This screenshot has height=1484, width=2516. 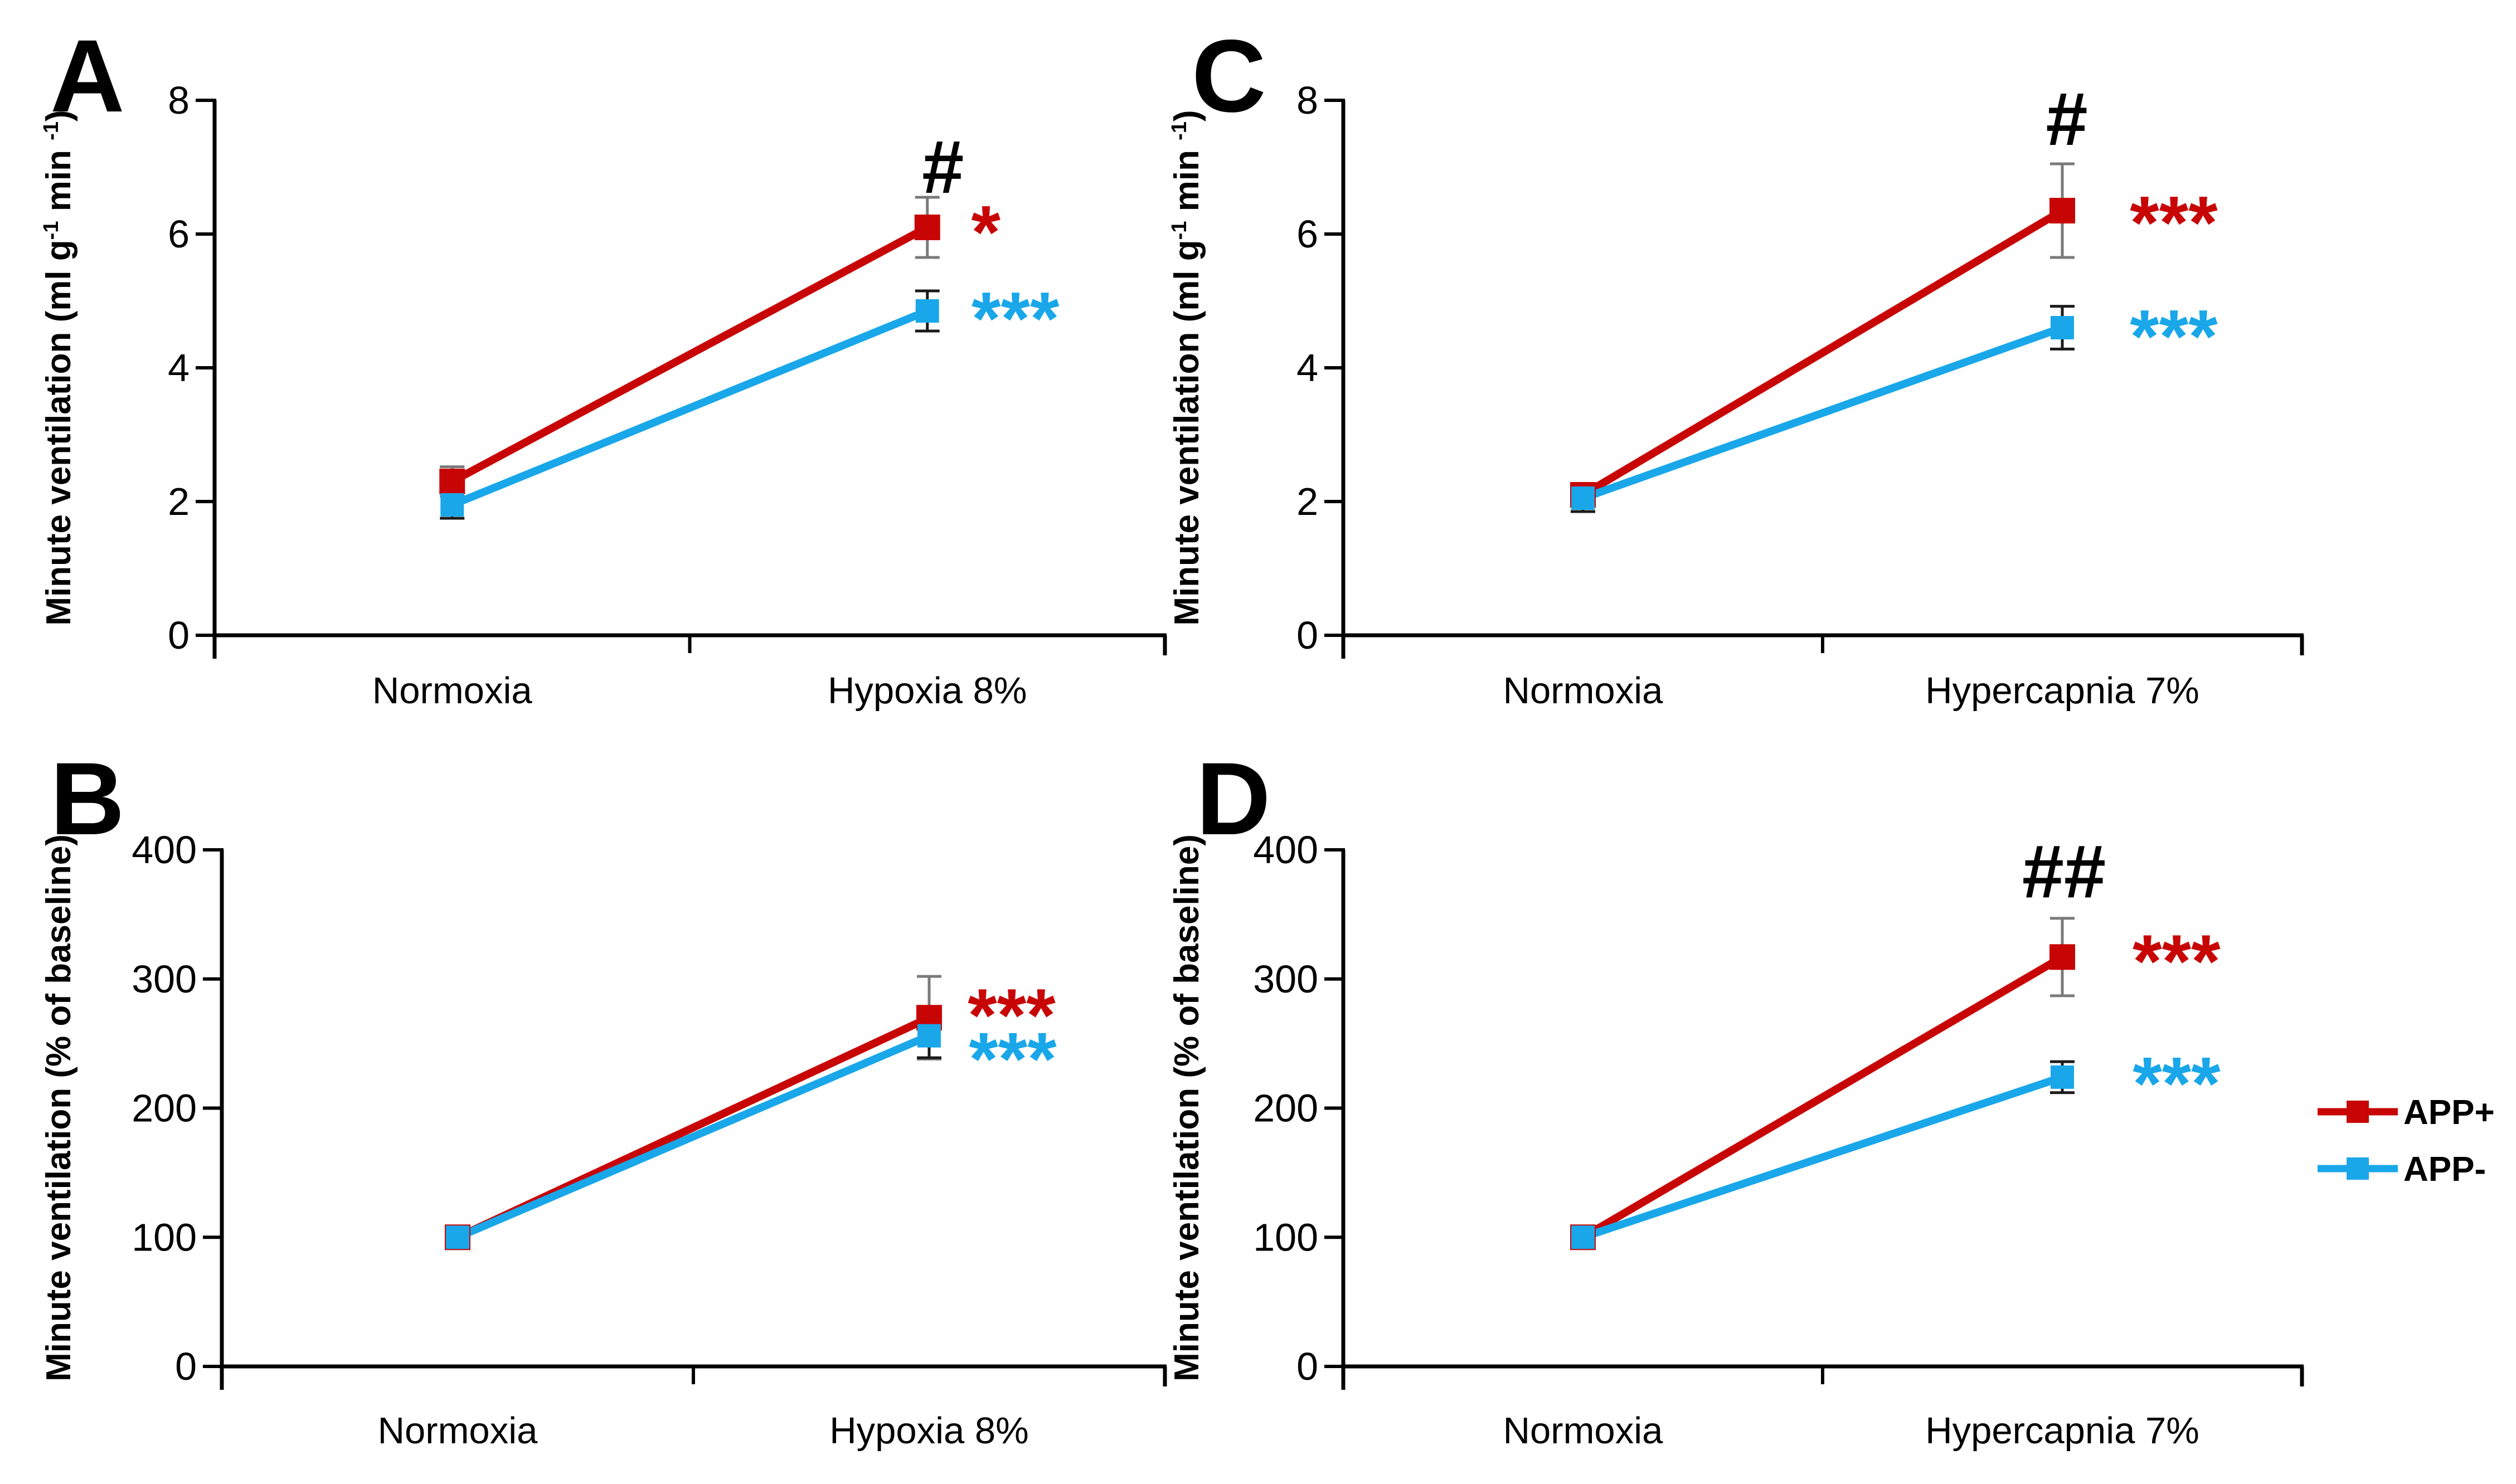 I want to click on panel-letter-B: B, so click(x=87, y=799).